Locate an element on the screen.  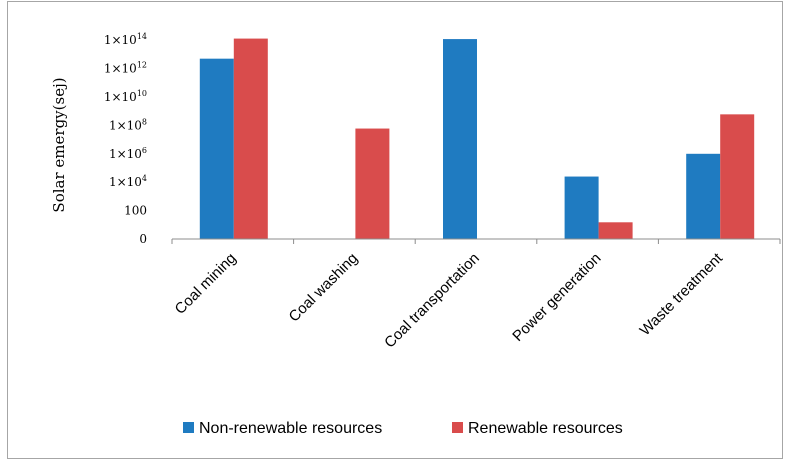
category-label: Coal transportation is located at coordinates (432, 301).